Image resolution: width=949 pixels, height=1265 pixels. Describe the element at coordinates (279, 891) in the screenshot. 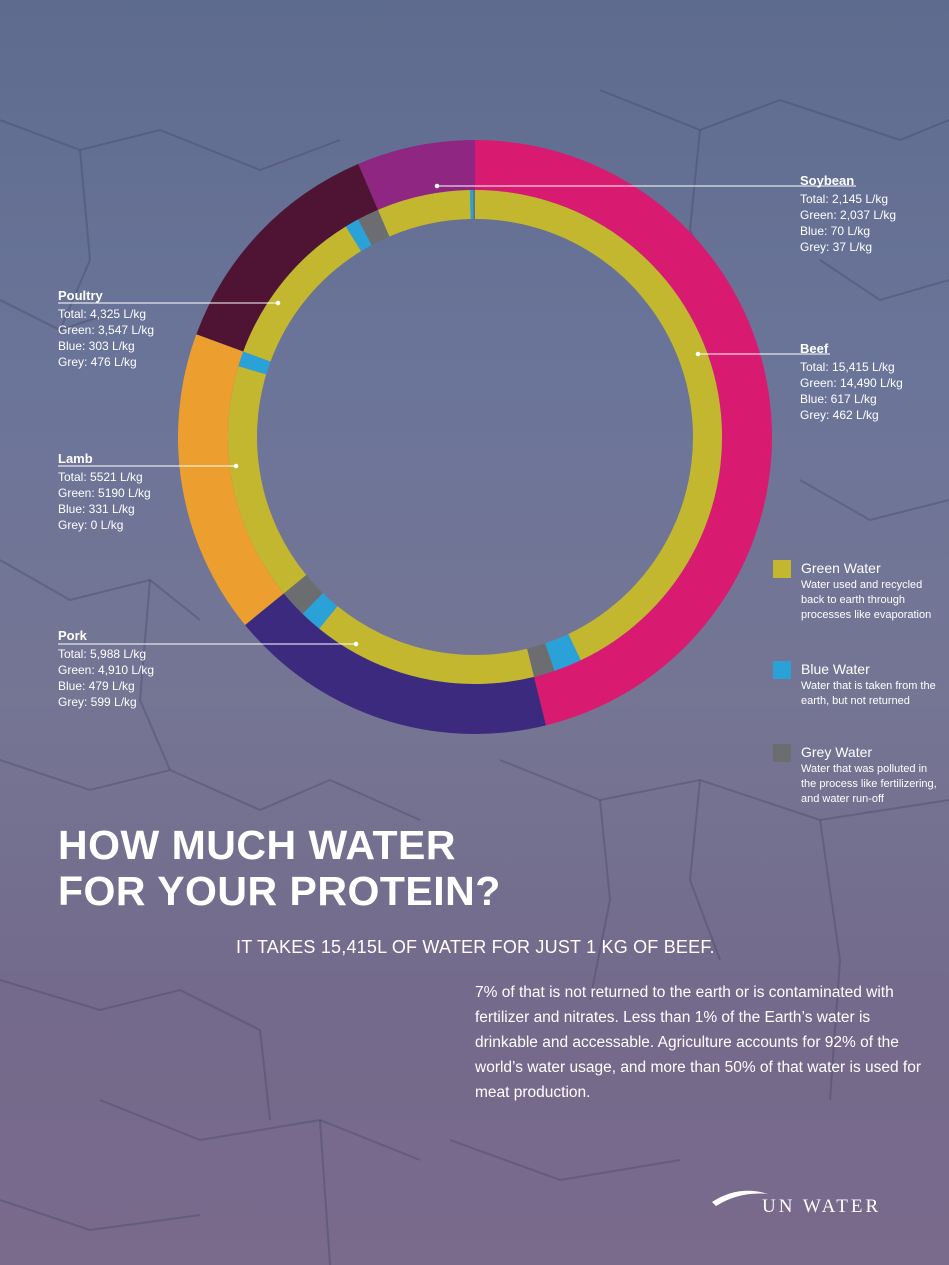

I see `headline-line-2: FOR YOUR PROTEIN?` at that location.